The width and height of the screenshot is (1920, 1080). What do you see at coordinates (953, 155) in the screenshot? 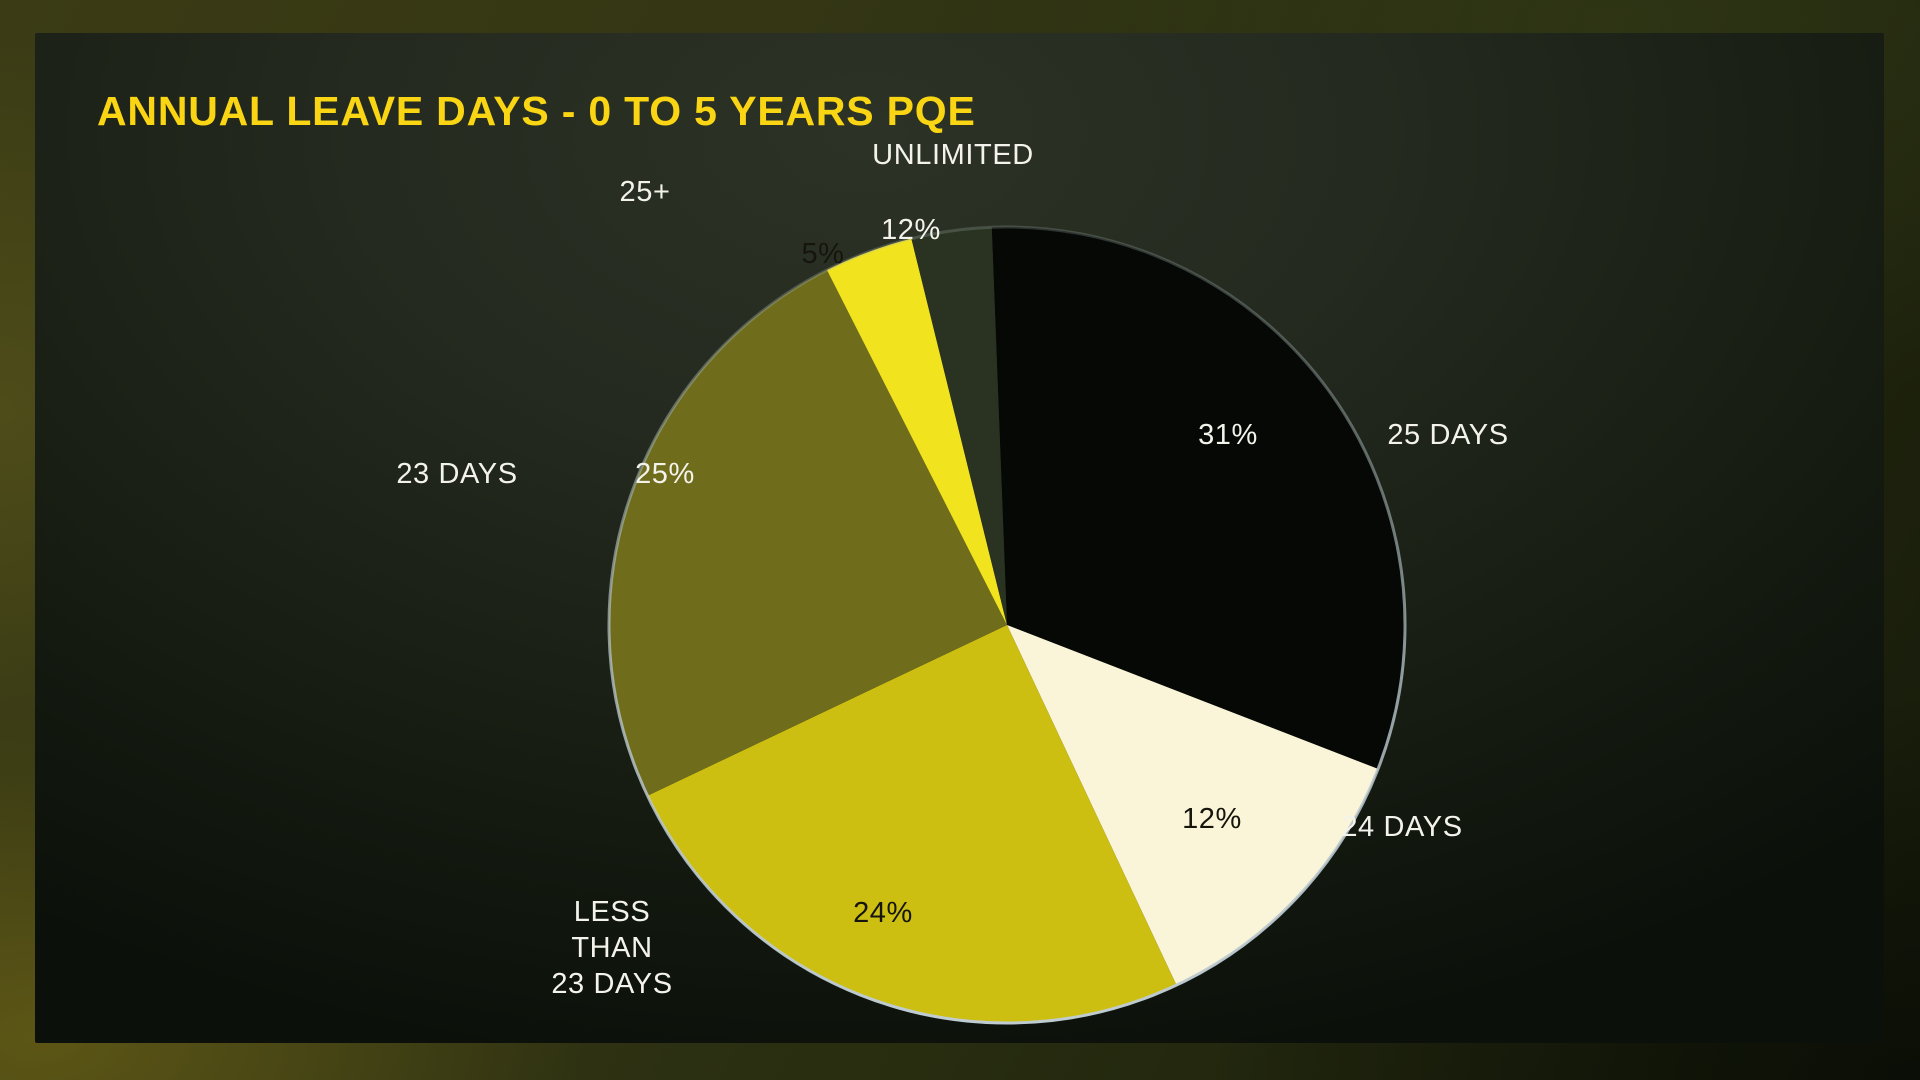
I see `pie-name-label-unlimited: UNLIMITED` at bounding box center [953, 155].